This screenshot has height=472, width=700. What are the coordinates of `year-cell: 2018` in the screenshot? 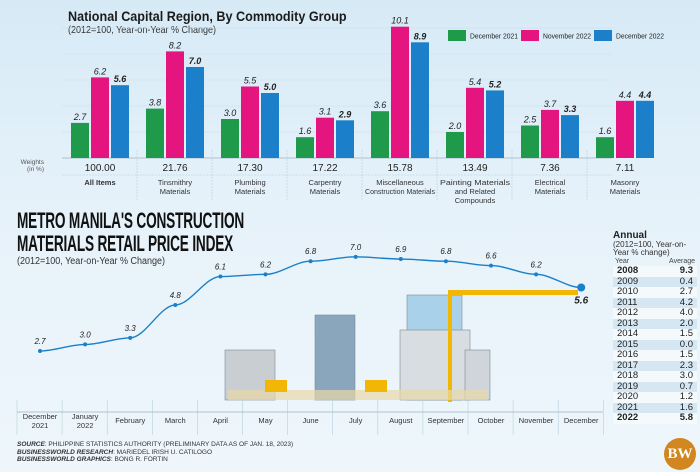 It's located at (634, 376).